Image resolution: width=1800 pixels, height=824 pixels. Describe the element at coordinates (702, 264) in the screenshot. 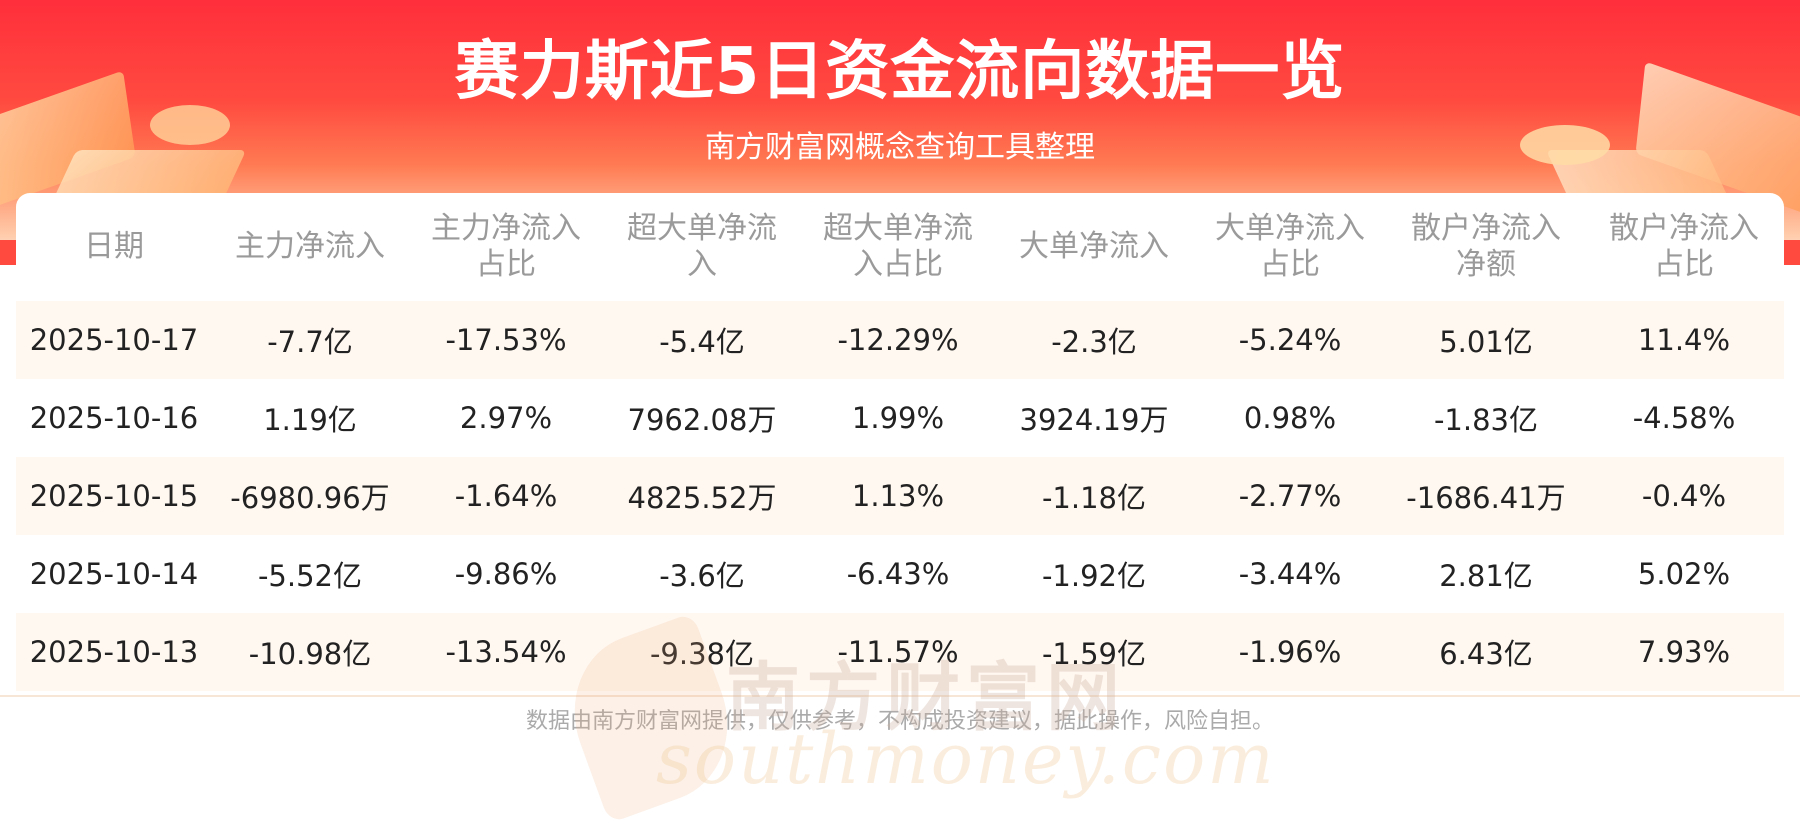

I see `column-header-line: 入` at that location.